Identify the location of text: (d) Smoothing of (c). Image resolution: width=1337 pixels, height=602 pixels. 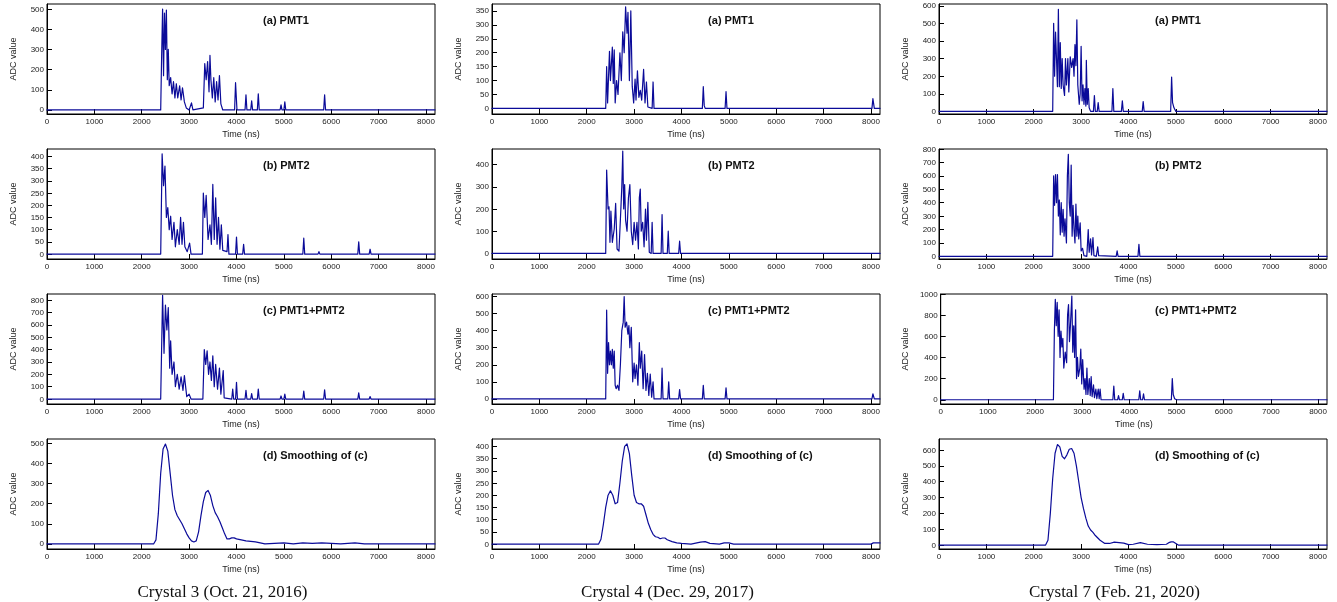
(1207, 454).